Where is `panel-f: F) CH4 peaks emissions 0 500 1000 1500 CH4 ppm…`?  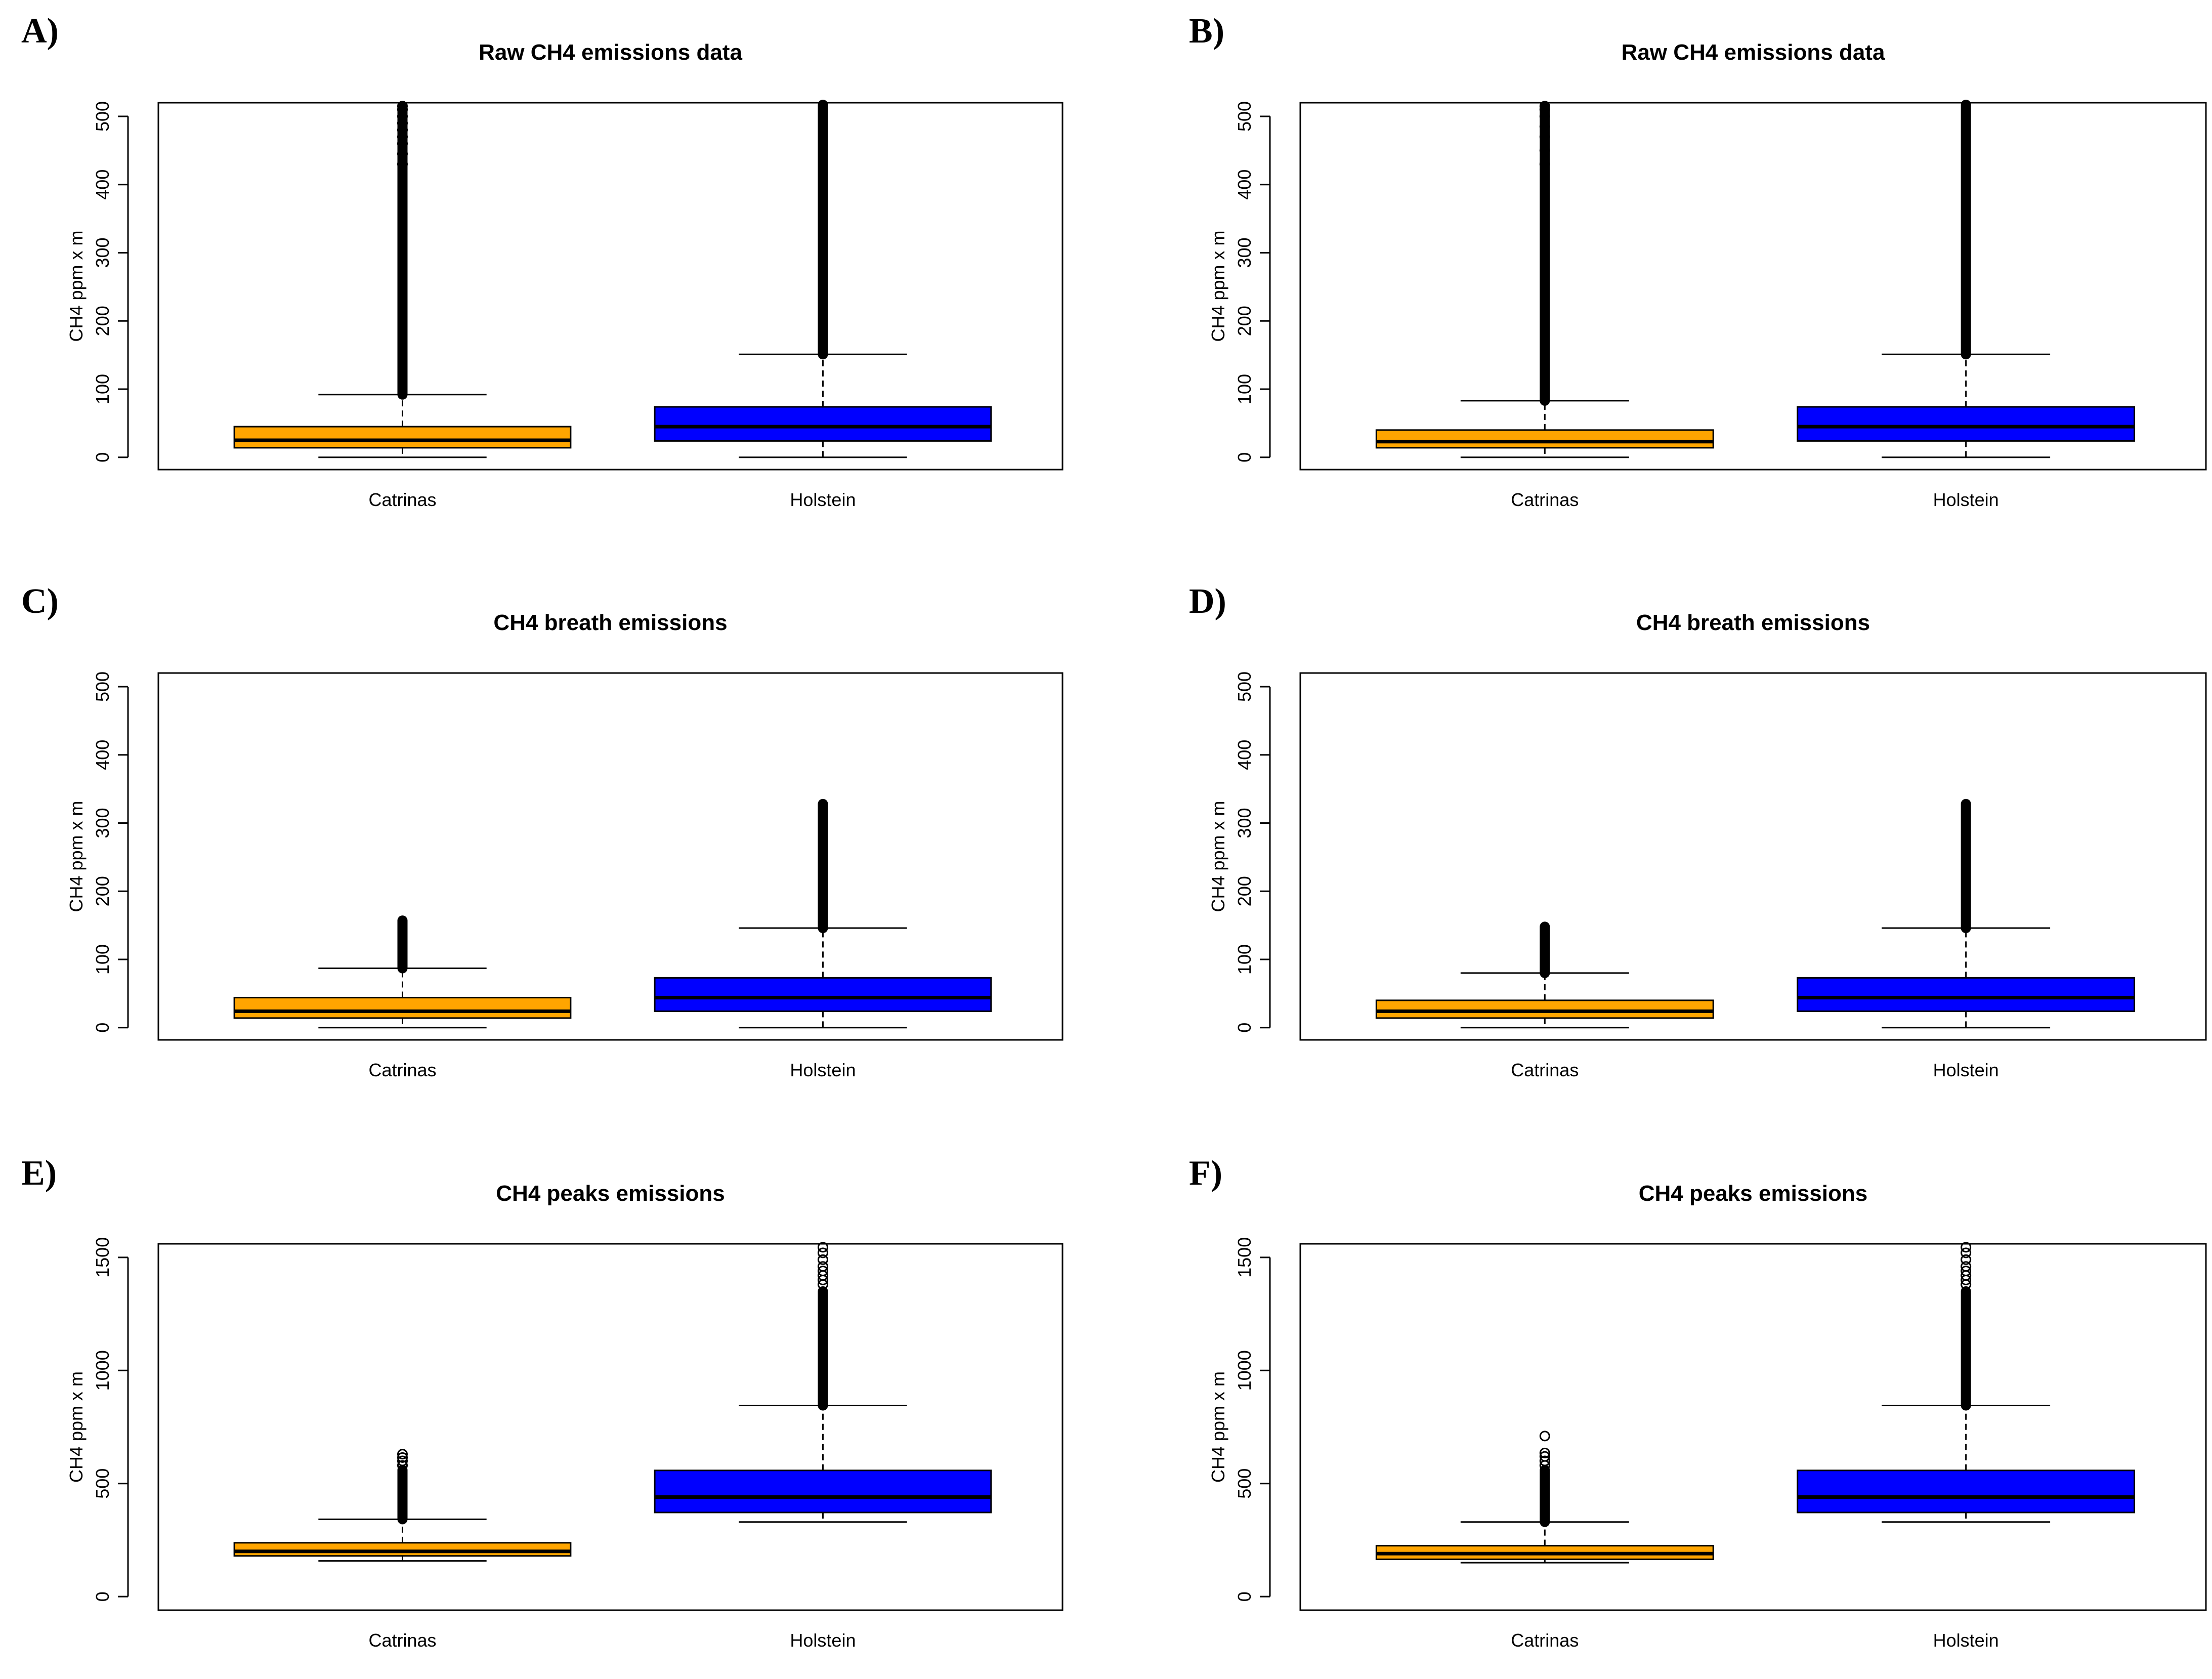
panel-f: F) CH4 peaks emissions 0 500 1000 1500 CH4 ppm… is located at coordinates (1698, 1402).